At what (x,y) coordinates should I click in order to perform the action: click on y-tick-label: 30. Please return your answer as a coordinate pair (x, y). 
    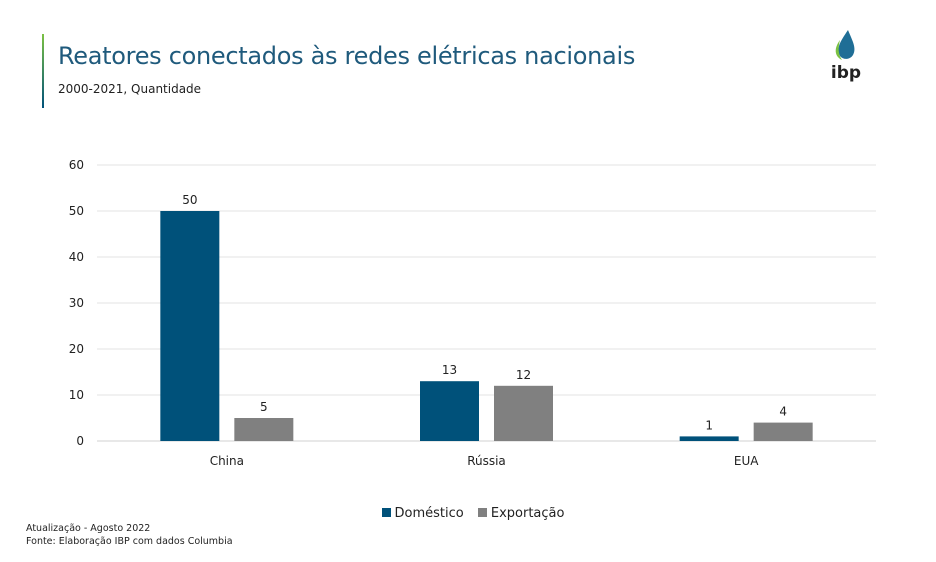
    Looking at the image, I should click on (76, 303).